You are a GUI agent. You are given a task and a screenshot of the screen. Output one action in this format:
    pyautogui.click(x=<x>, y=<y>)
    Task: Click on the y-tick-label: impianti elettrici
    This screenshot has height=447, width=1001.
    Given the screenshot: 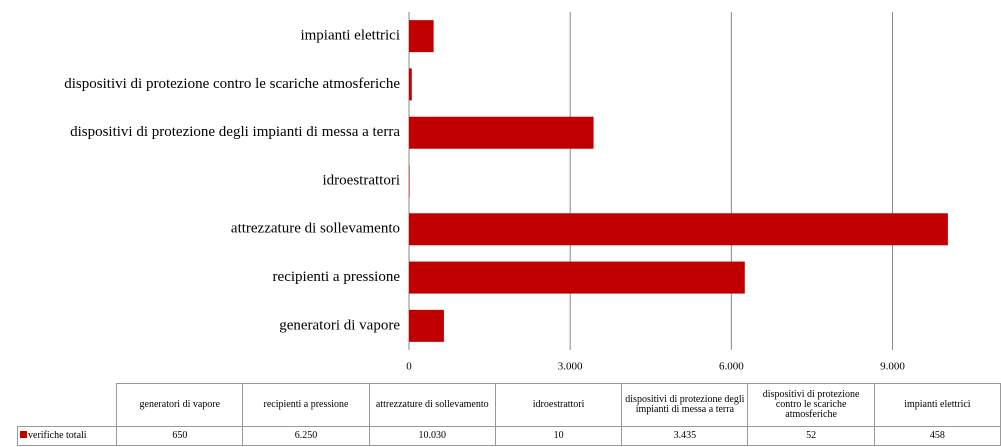 What is the action you would take?
    pyautogui.click(x=350, y=36)
    